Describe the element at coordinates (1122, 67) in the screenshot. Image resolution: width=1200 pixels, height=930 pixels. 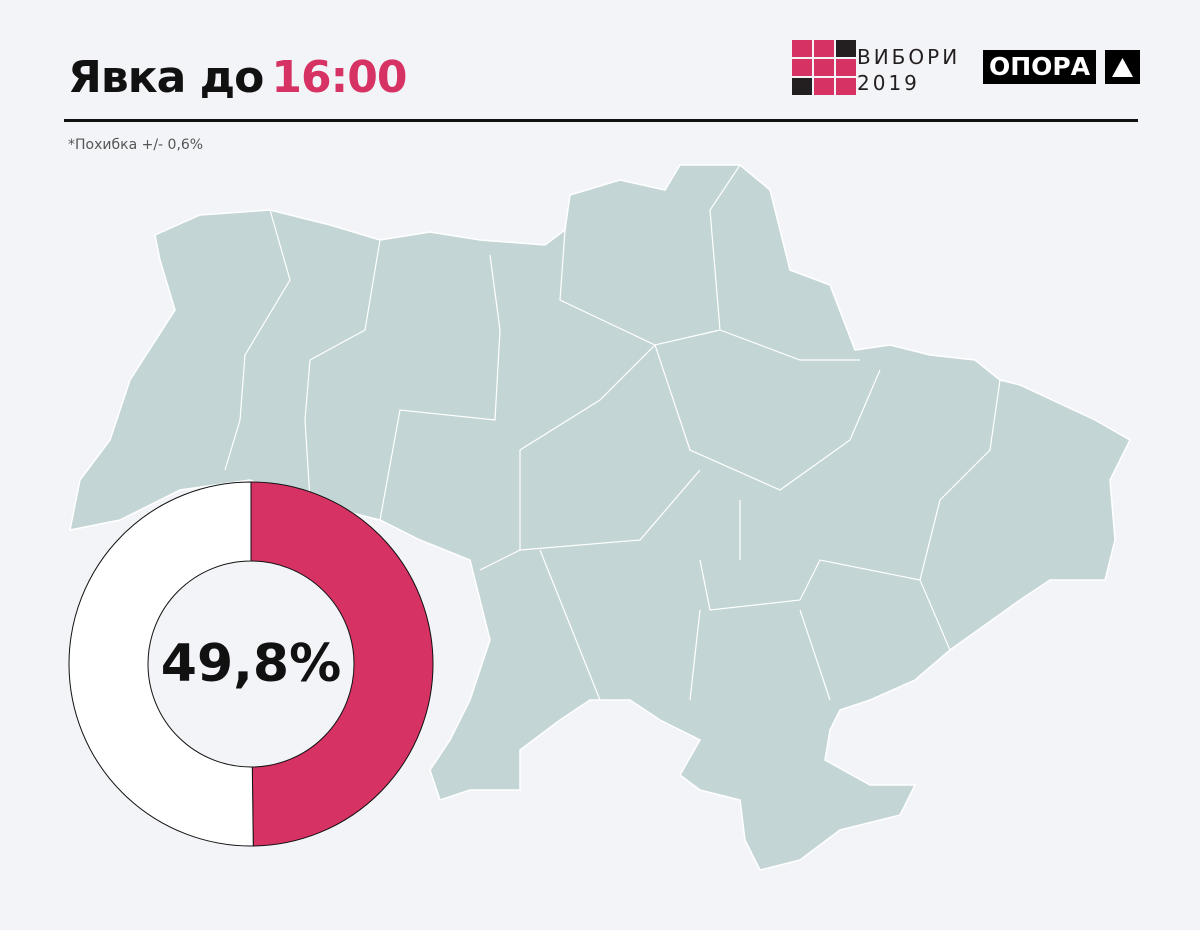
I see `opora-triangle-icon` at that location.